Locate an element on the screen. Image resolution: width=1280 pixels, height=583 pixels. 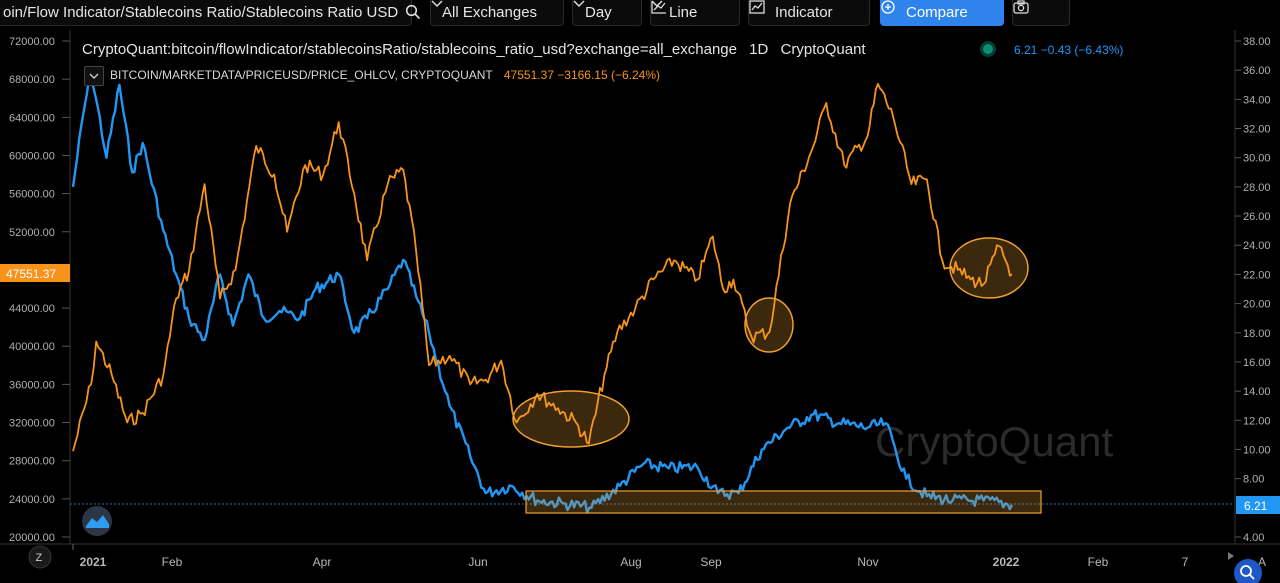
ratio-current-value: 6.21 is located at coordinates (1256, 506).